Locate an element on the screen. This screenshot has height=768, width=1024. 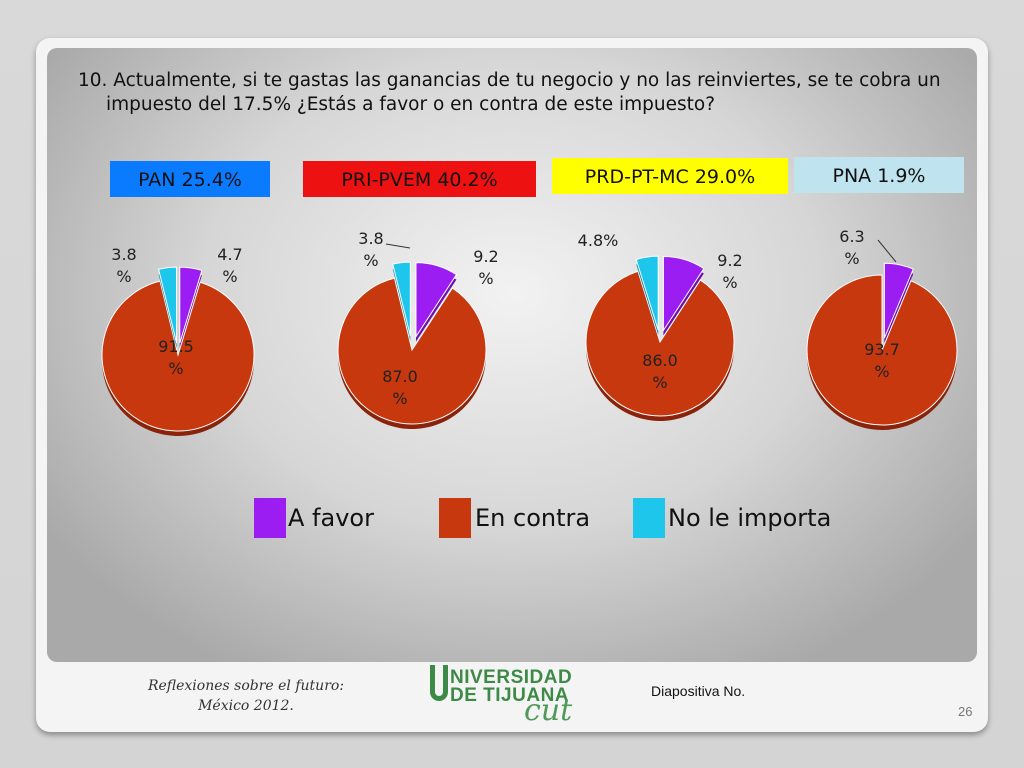
party-label-prd-pt-mc: PRD-PT-MC 29.0% is located at coordinates (670, 176).